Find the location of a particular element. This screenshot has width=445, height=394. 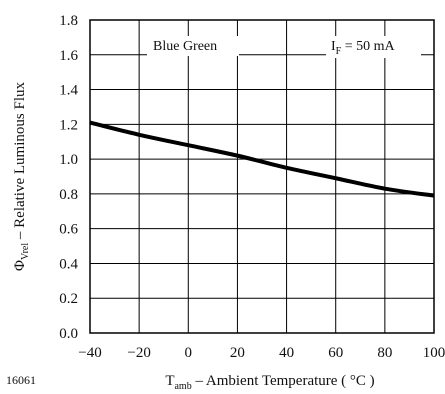

y-axis-symbol: Φ is located at coordinates (20, 265).